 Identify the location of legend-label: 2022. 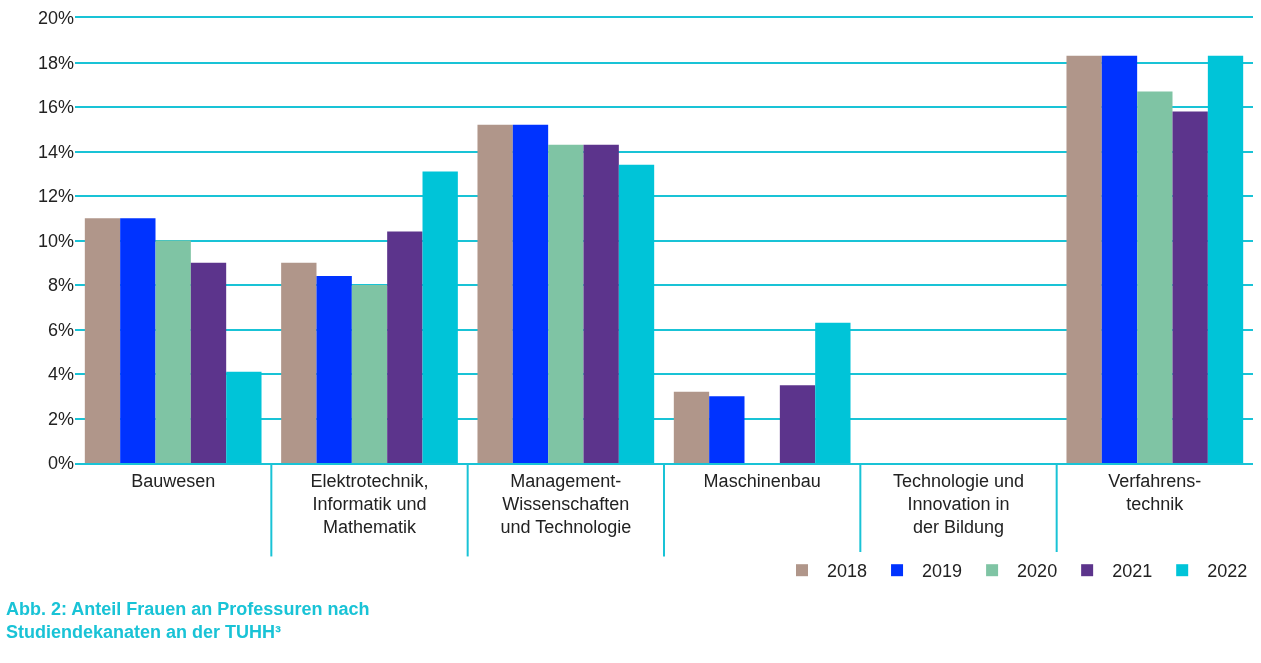
(1227, 571).